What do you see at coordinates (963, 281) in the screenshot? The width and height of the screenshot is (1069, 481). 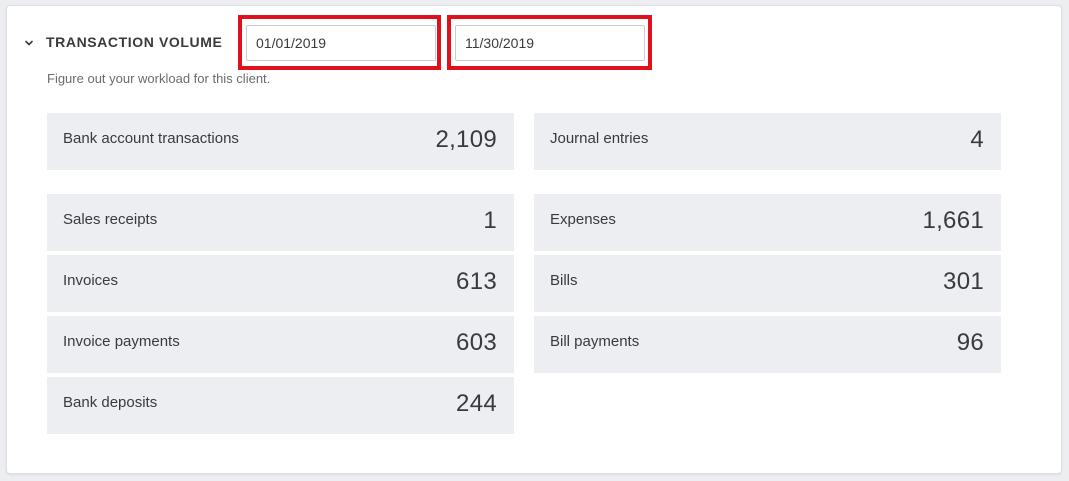 I see `tile-value: 301` at bounding box center [963, 281].